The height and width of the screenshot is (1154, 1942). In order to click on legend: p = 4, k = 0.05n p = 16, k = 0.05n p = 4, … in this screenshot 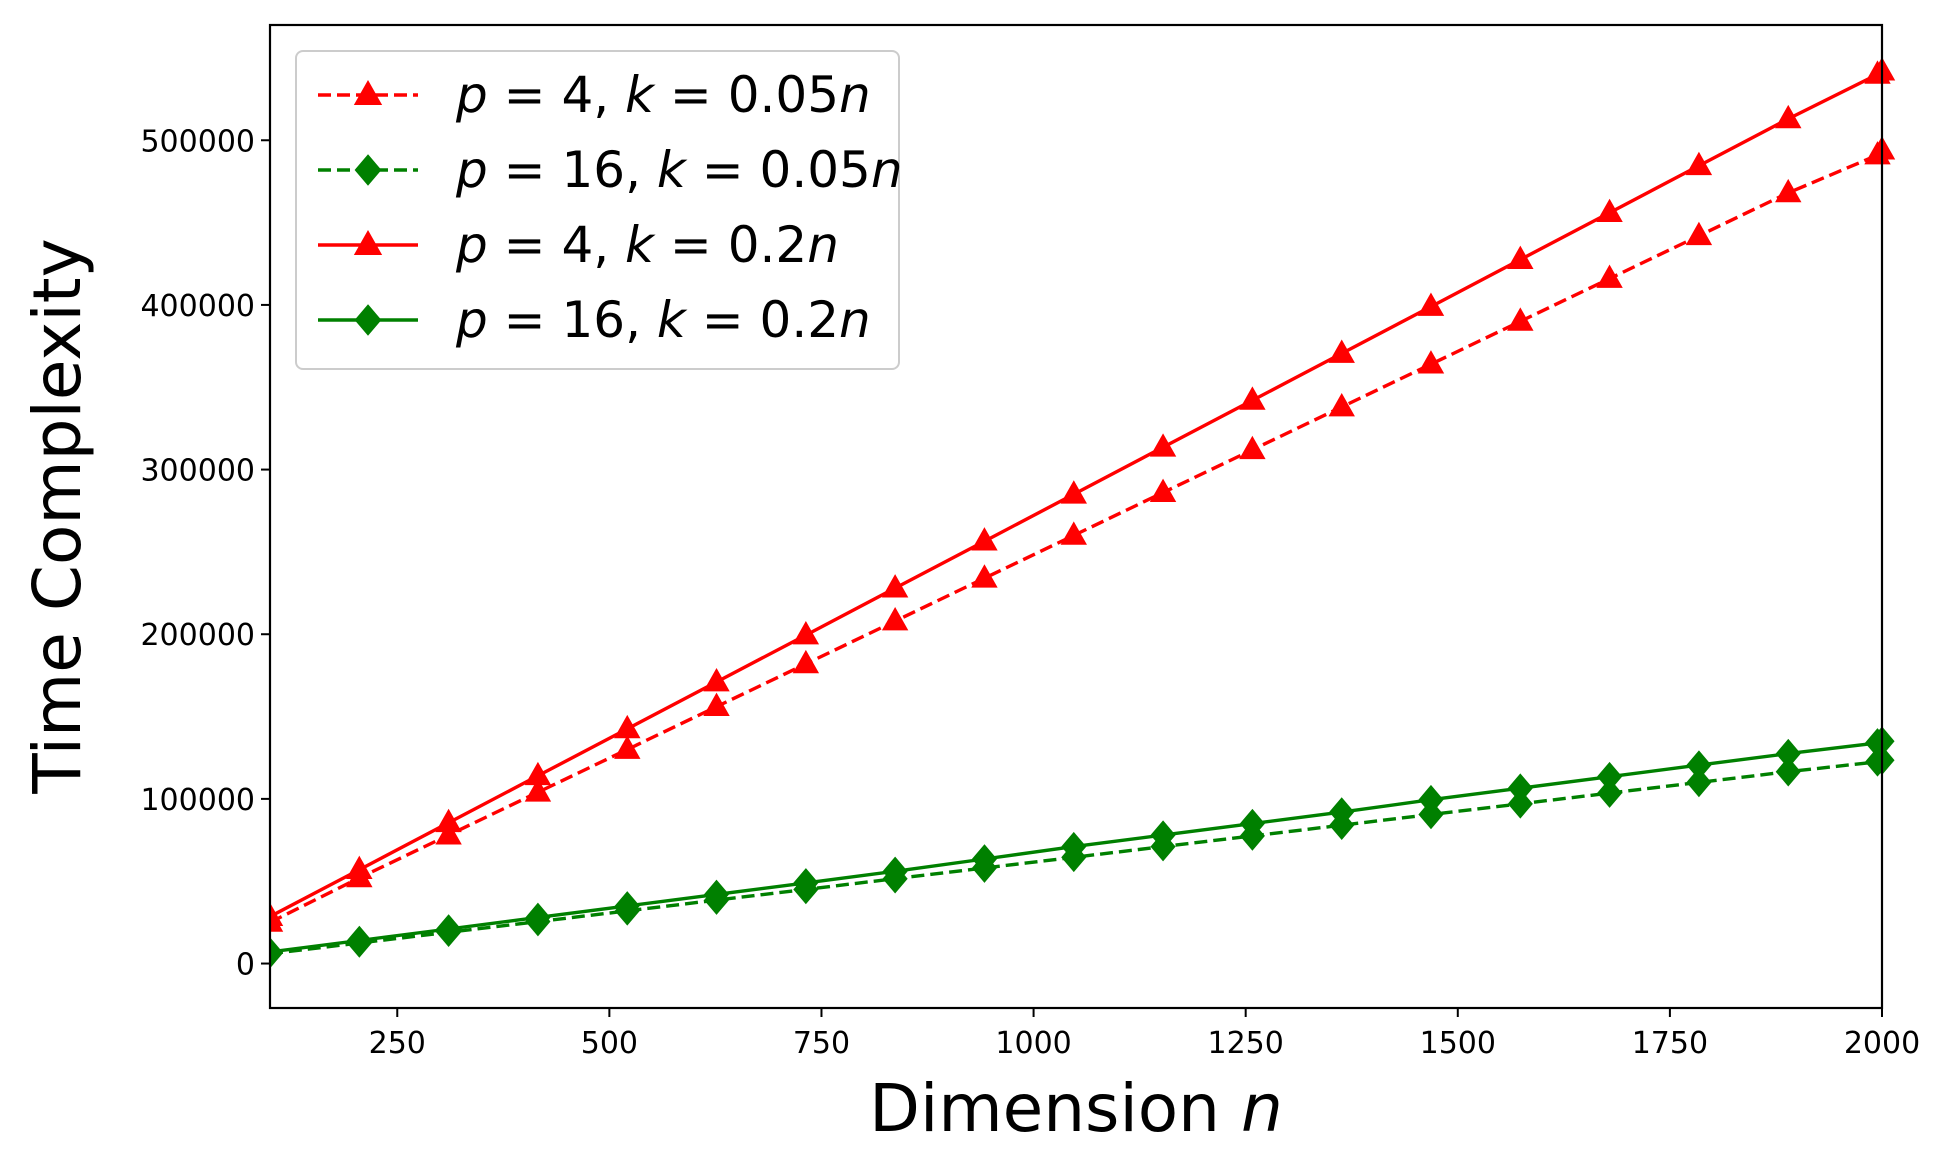, I will do `click(599, 210)`.